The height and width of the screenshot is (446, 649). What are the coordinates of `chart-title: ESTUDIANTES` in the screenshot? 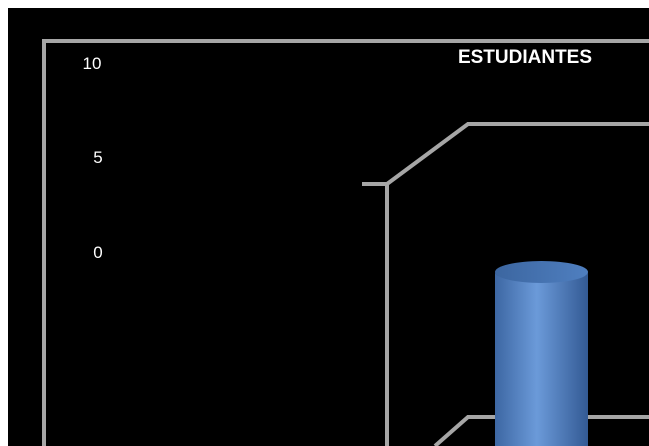 It's located at (525, 57).